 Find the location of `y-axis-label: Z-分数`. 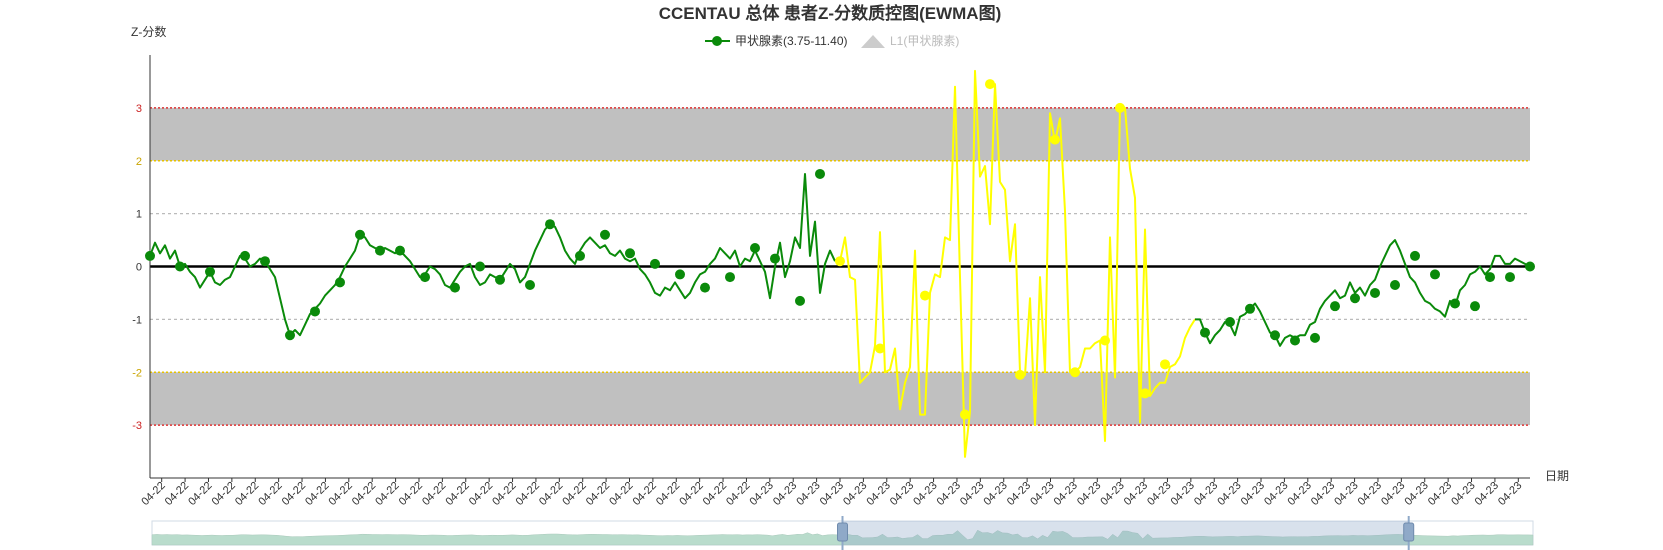

y-axis-label: Z-分数 is located at coordinates (148, 31).